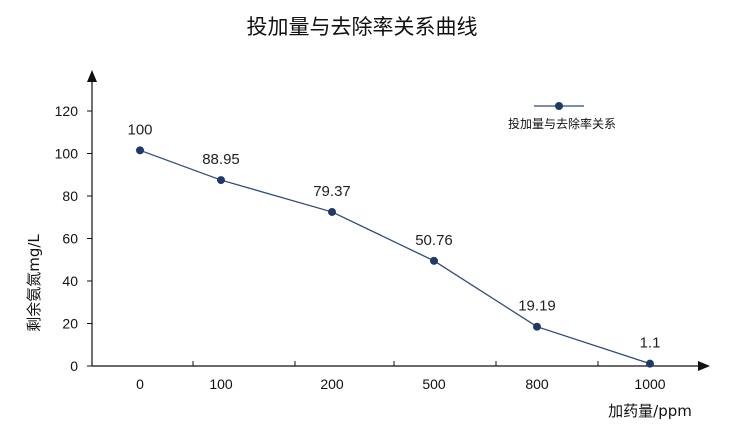 The width and height of the screenshot is (743, 432). I want to click on x-tick-label: 200, so click(332, 384).